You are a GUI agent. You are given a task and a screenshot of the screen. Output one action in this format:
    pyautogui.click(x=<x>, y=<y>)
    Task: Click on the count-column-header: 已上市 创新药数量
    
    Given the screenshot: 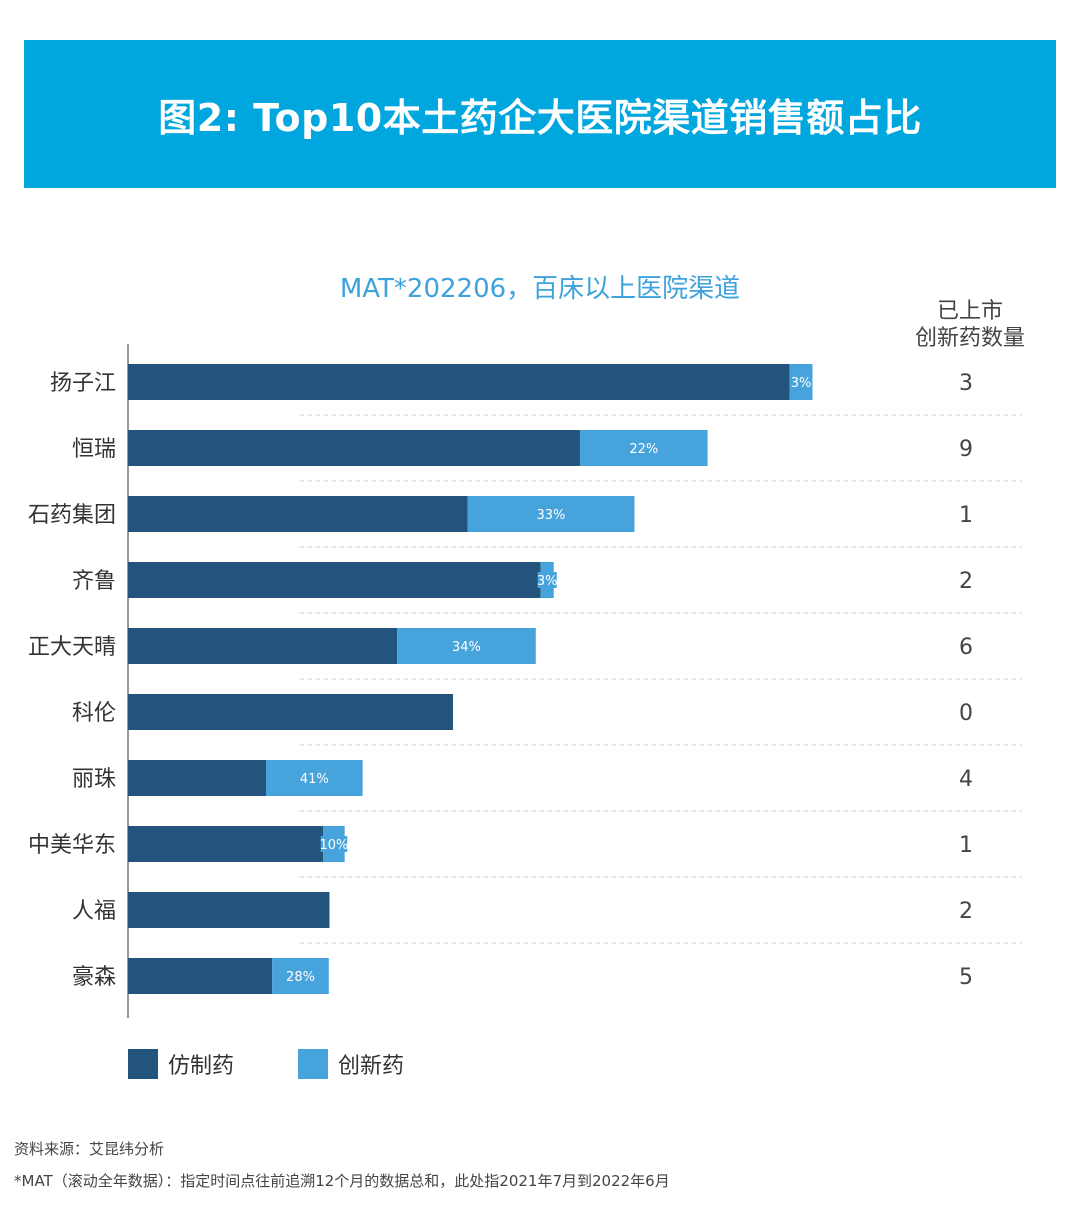 What is the action you would take?
    pyautogui.click(x=970, y=325)
    